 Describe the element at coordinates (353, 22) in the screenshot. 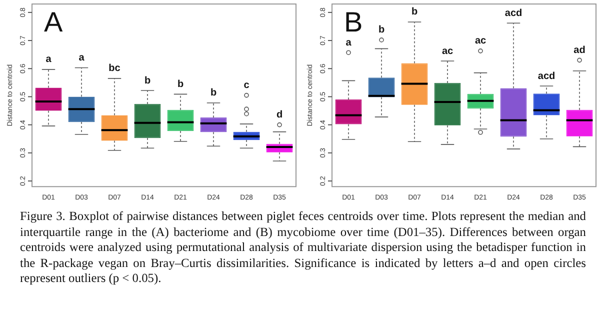

I see `chart-title: B` at that location.